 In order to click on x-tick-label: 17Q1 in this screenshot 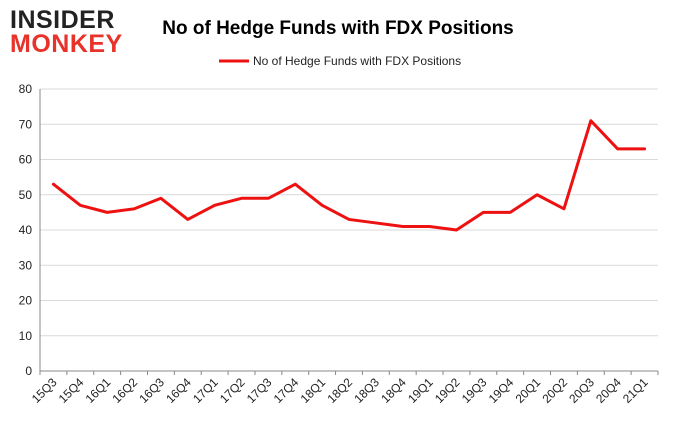, I will do `click(205, 390)`.